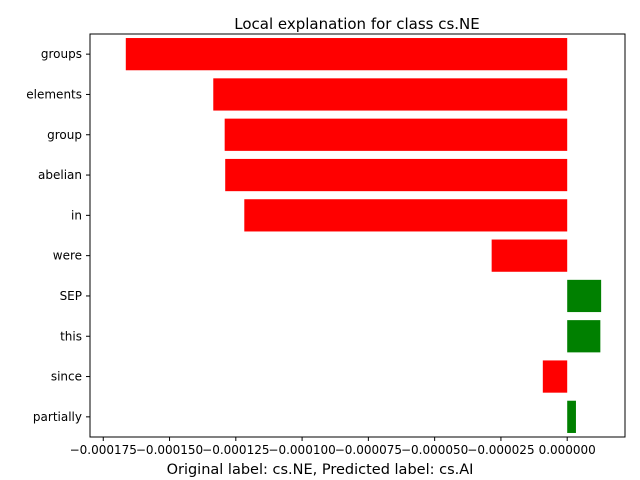  Describe the element at coordinates (64, 135) in the screenshot. I see `y-tick-label: group` at that location.